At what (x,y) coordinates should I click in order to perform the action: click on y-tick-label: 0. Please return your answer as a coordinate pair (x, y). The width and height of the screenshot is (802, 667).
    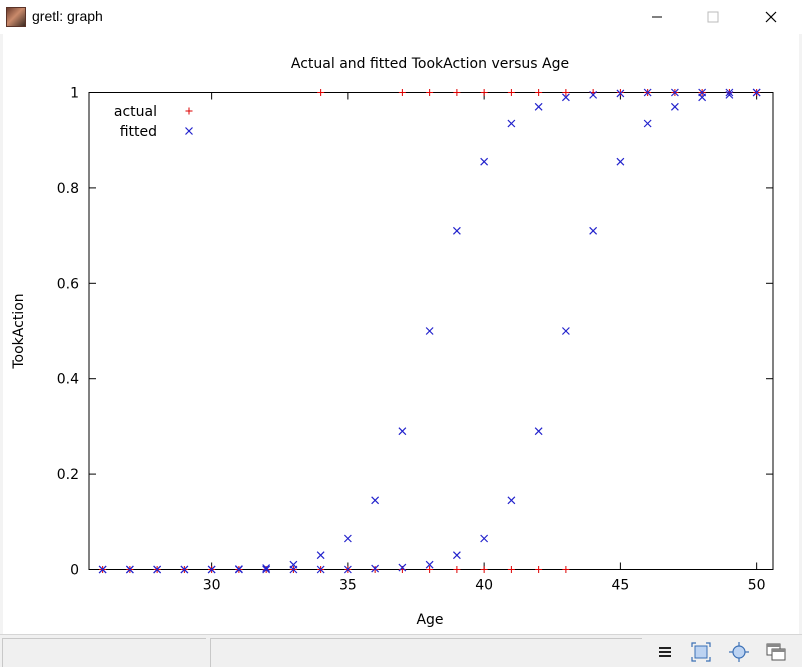
    Looking at the image, I should click on (74, 571).